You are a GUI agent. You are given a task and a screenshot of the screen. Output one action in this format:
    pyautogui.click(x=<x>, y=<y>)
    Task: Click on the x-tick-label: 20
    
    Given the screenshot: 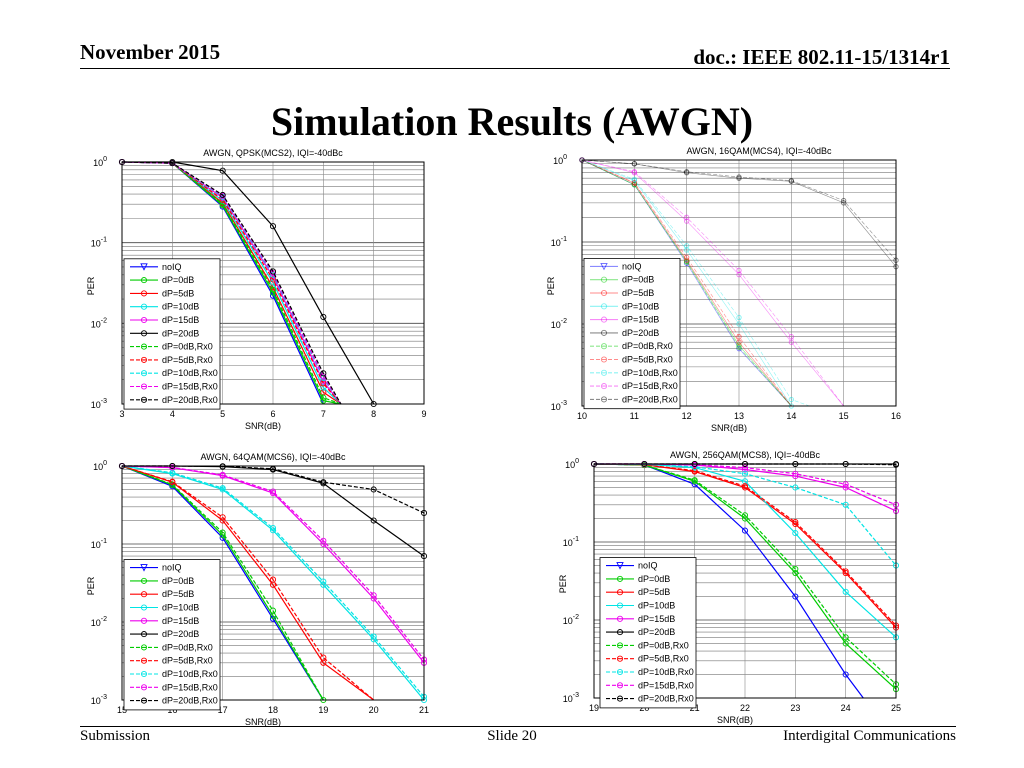 What is the action you would take?
    pyautogui.click(x=374, y=710)
    